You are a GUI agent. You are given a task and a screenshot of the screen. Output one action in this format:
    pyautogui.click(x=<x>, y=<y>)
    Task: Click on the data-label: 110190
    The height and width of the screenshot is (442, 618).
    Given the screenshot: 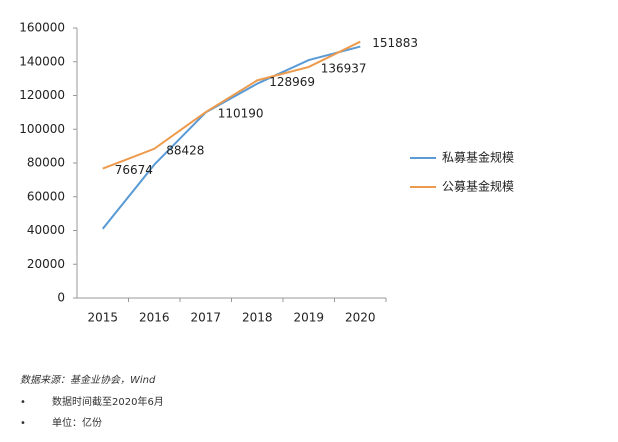 What is the action you would take?
    pyautogui.click(x=241, y=114)
    